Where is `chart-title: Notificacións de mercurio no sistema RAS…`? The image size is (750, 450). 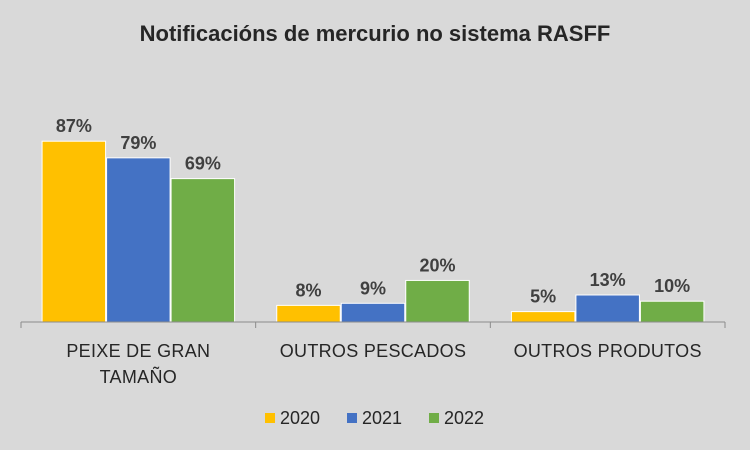 chart-title: Notificacións de mercurio no sistema RAS… is located at coordinates (375, 33).